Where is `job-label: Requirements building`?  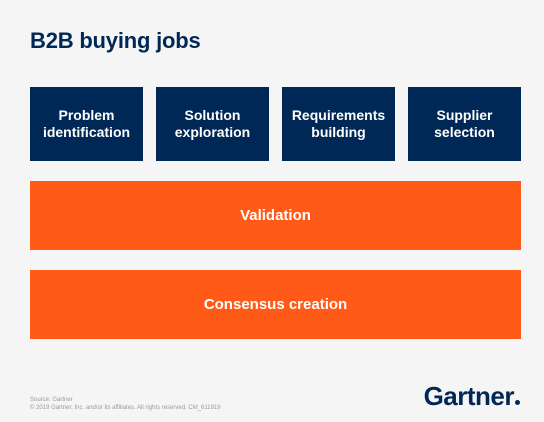
job-label: Requirements building is located at coordinates (338, 123).